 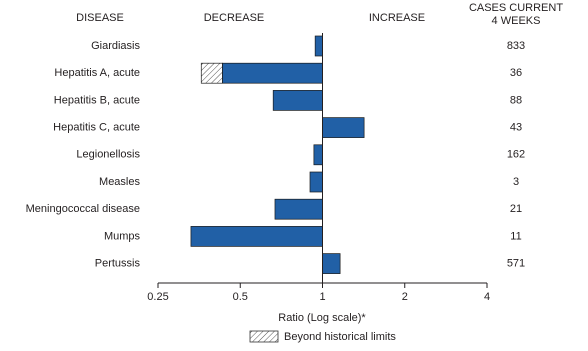 What do you see at coordinates (516, 46) in the screenshot?
I see `cases-value: 833` at bounding box center [516, 46].